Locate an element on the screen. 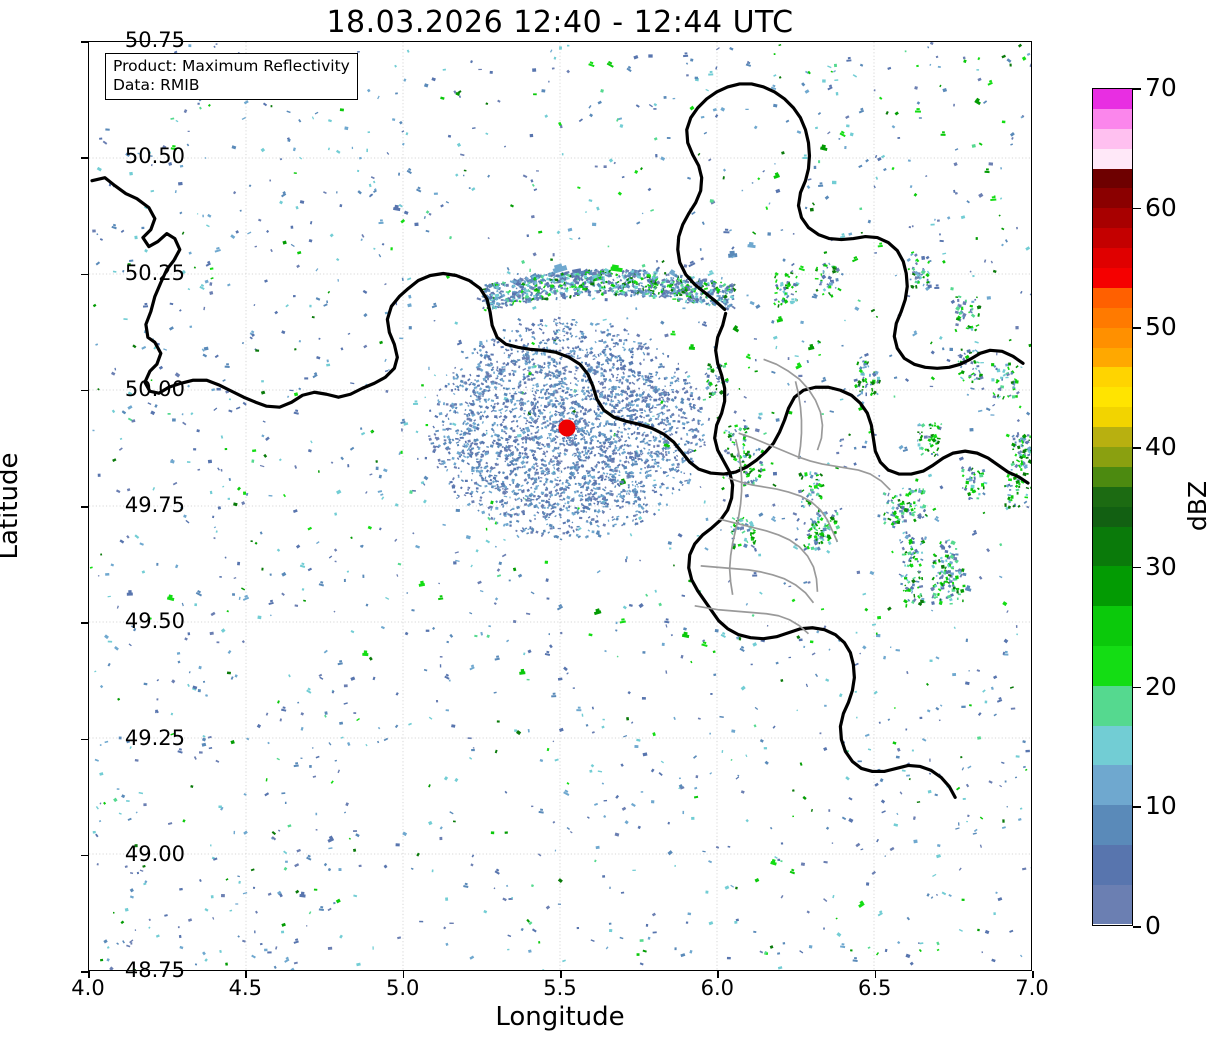 The height and width of the screenshot is (1040, 1219). x-tick-label: 6.5 is located at coordinates (874, 988).